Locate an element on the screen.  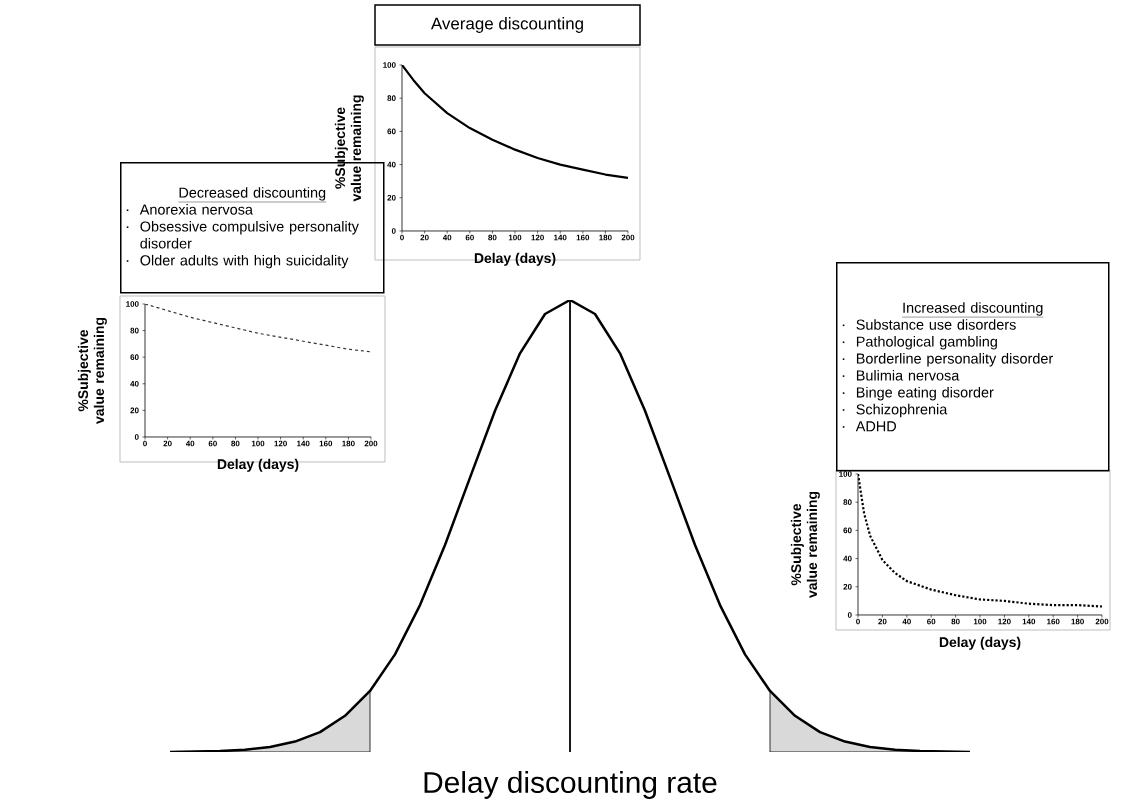
text: Anorexia nervosa is located at coordinates (196, 209).